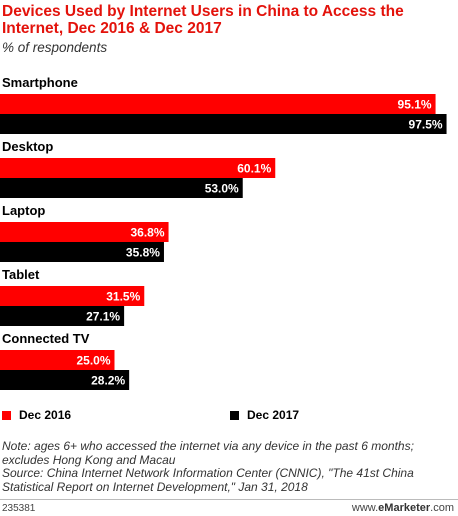 This screenshot has height=516, width=458. I want to click on category-label-desktop: Desktop, so click(27, 146).